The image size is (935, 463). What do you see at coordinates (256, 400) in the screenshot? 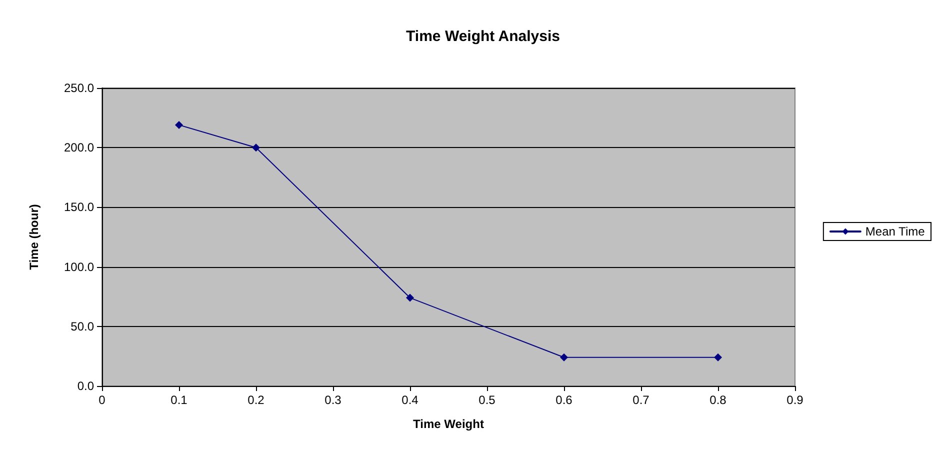
I see `x-tick-label: 0.2` at bounding box center [256, 400].